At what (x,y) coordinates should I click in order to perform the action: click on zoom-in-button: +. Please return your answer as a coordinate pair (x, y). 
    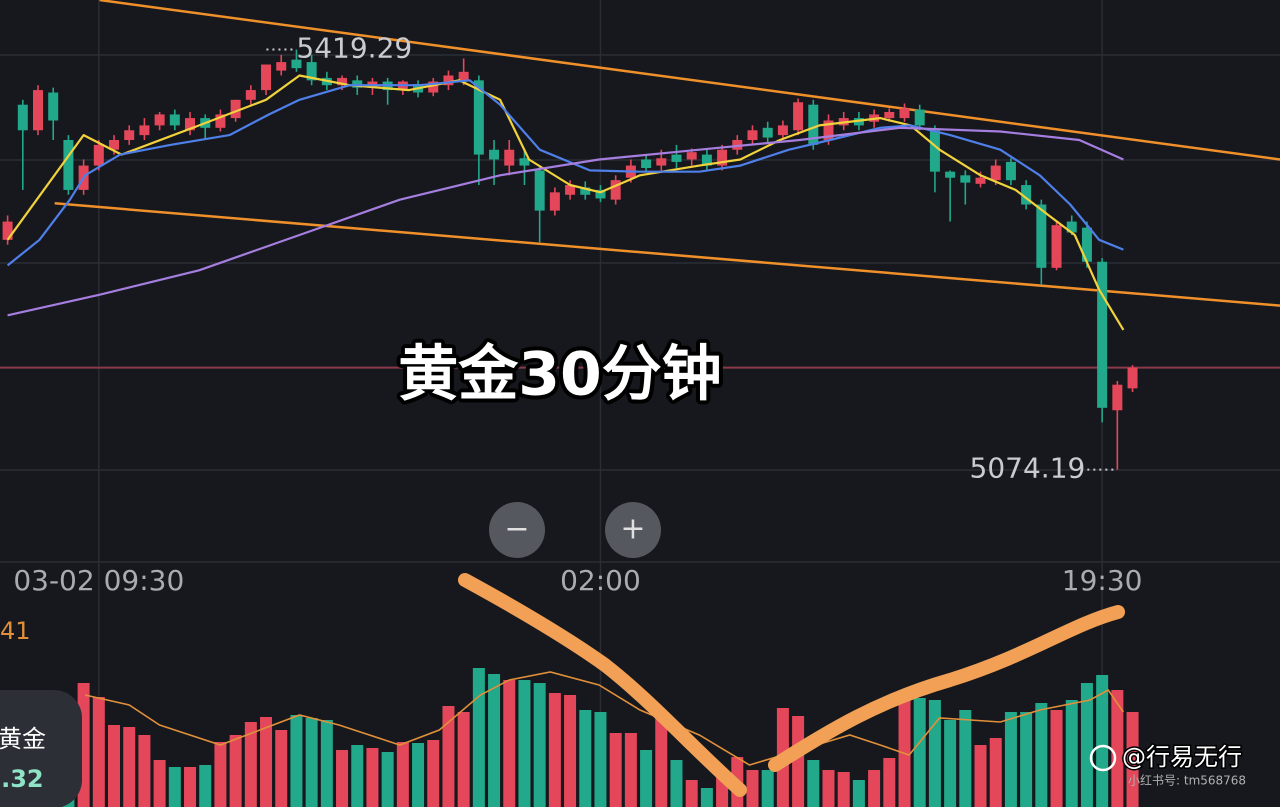
    Looking at the image, I should click on (633, 530).